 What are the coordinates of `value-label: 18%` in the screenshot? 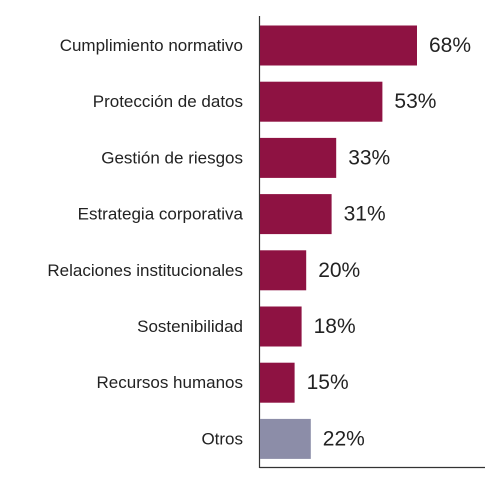 It's located at (335, 326).